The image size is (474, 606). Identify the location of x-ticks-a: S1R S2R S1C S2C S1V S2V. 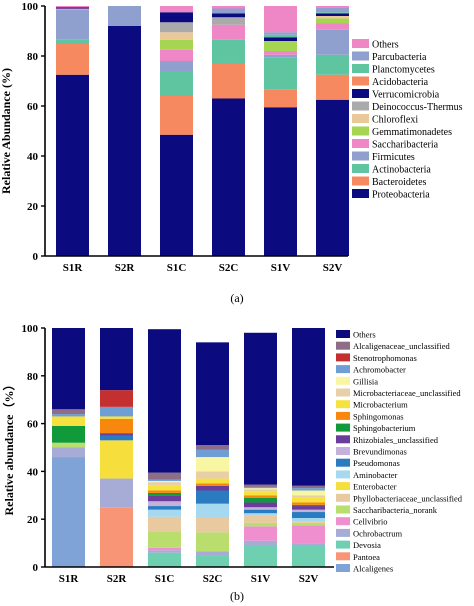
(203, 268).